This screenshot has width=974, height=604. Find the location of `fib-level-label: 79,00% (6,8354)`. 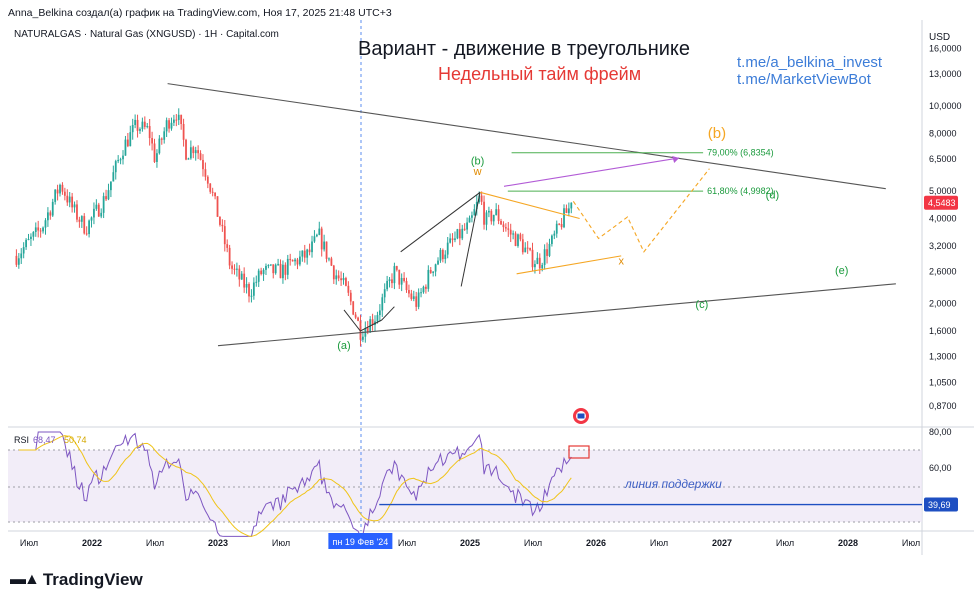

fib-level-label: 79,00% (6,8354) is located at coordinates (740, 153).